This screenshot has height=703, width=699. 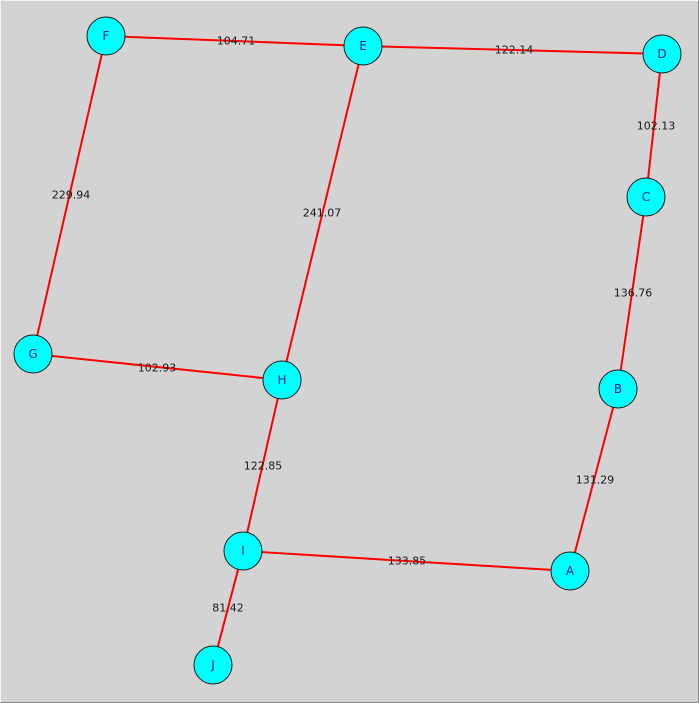 I want to click on node-label-D: D, so click(x=661, y=54).